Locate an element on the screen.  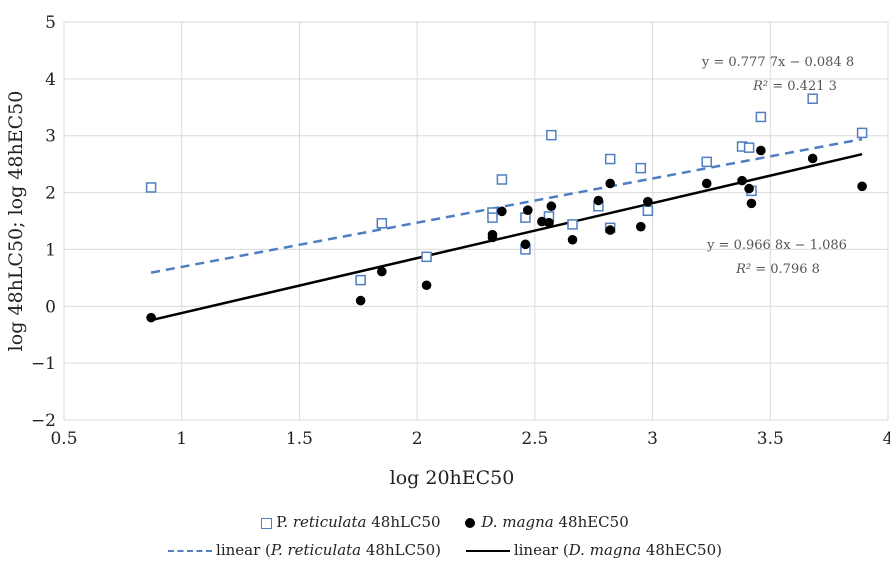
square-marker-icon is located at coordinates (267, 523).